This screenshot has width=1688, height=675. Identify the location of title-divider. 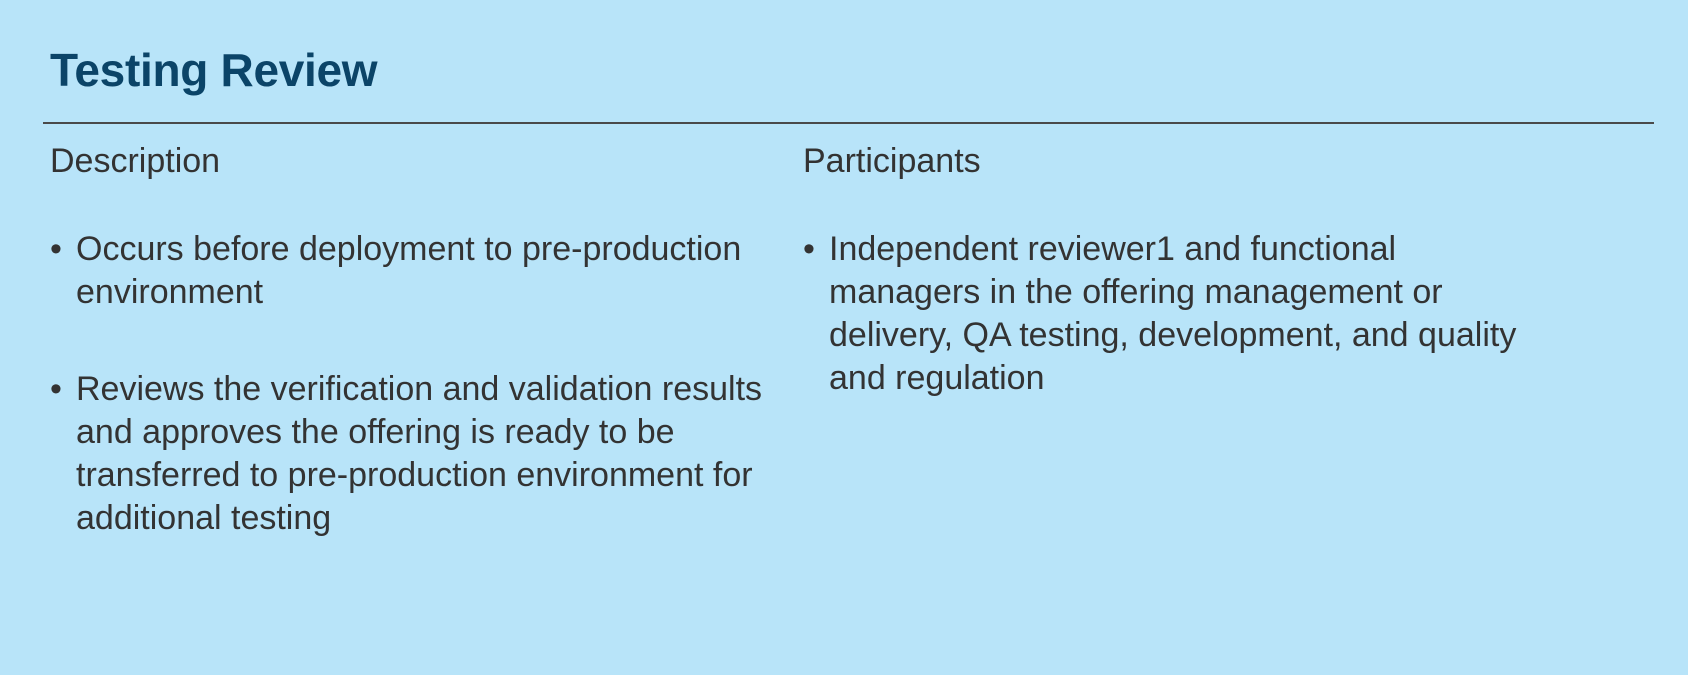
(848, 123).